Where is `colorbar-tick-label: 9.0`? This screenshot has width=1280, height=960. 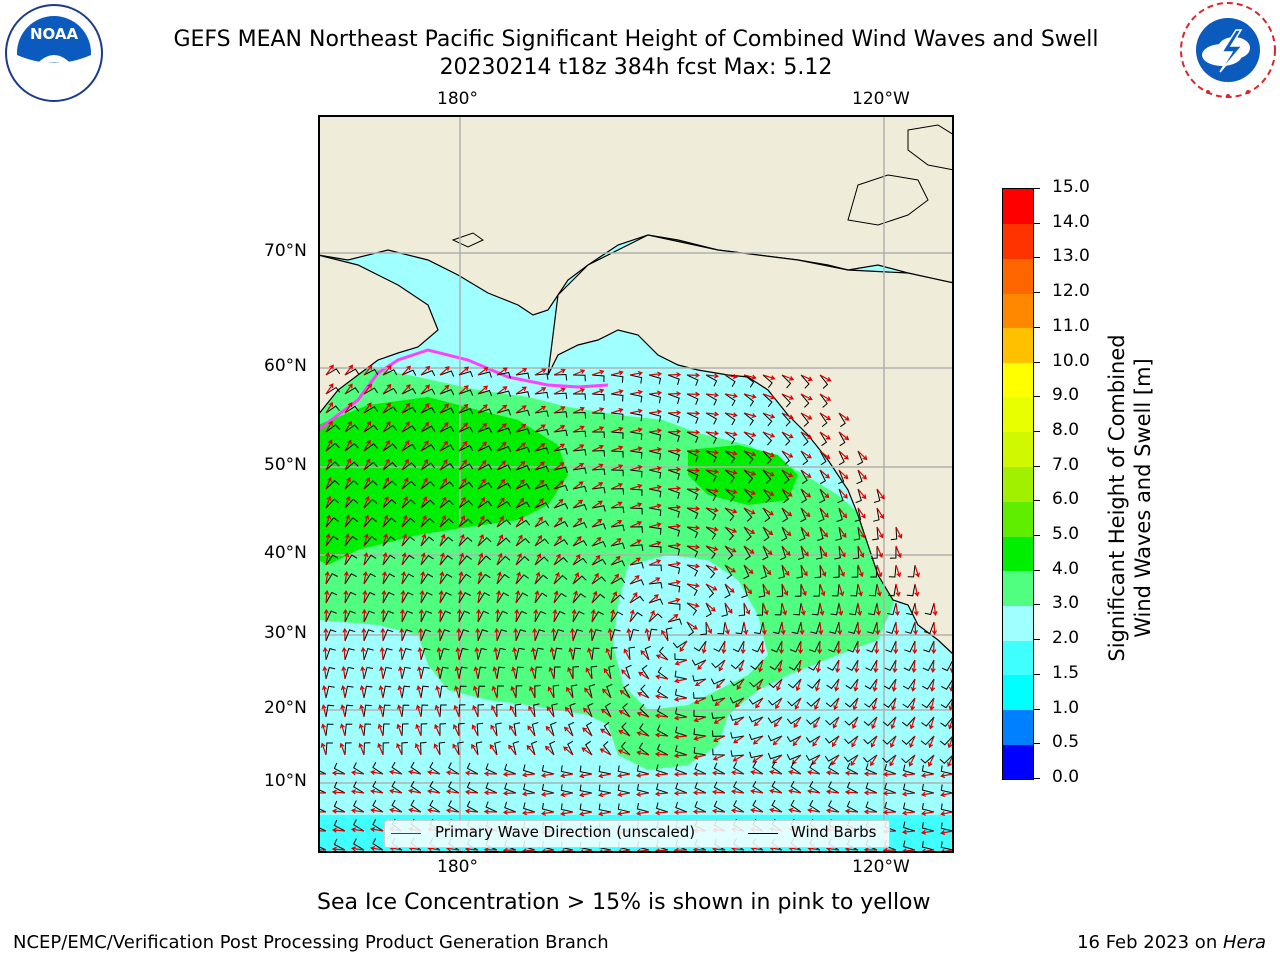
colorbar-tick-label: 9.0 is located at coordinates (1066, 395).